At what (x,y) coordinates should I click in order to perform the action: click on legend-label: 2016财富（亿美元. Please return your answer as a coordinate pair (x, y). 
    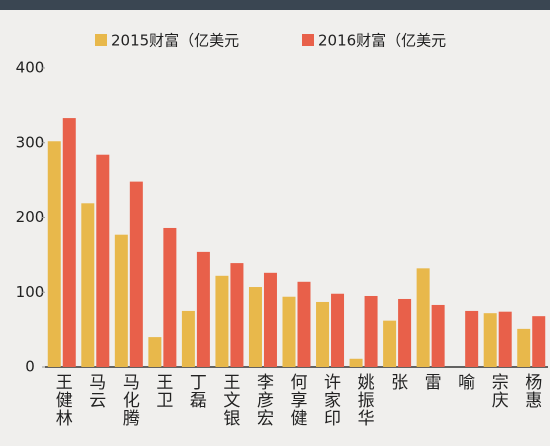
    Looking at the image, I should click on (382, 41).